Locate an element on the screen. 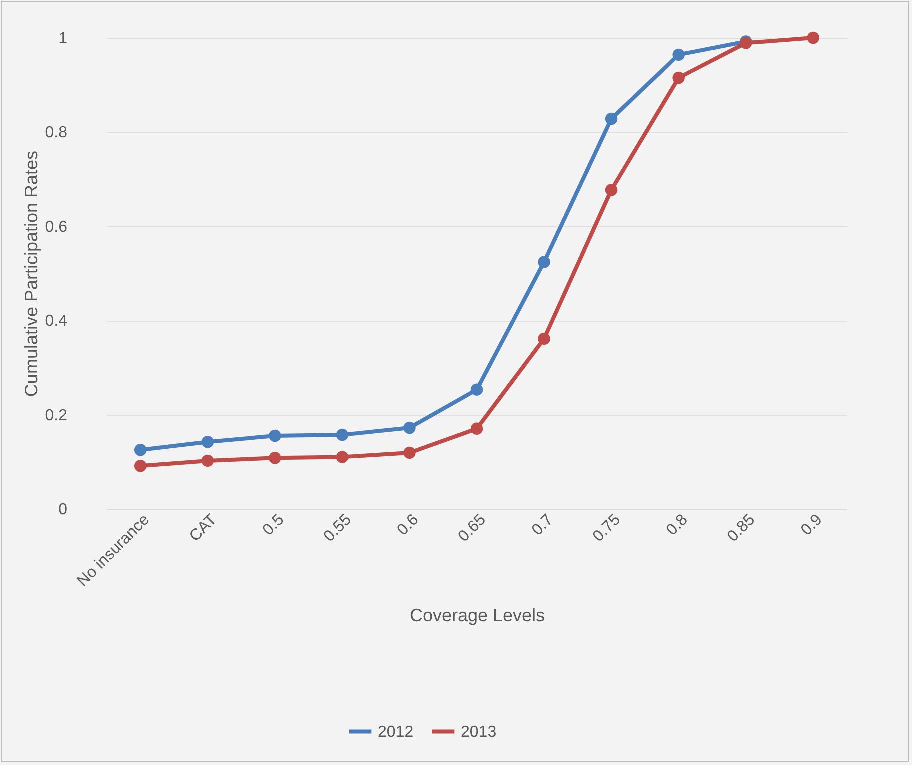 Image resolution: width=912 pixels, height=765 pixels. x-tick-label: 0.55 is located at coordinates (338, 528).